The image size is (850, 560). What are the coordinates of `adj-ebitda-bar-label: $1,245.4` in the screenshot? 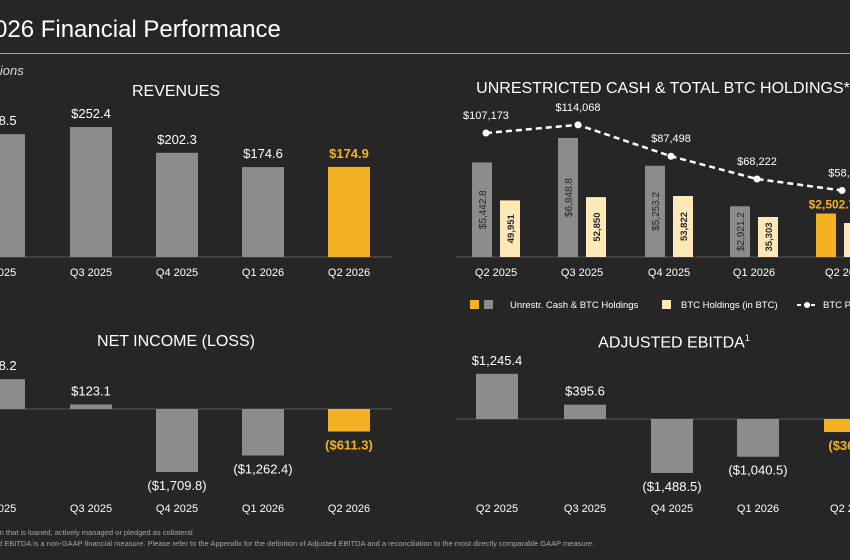 It's located at (497, 360).